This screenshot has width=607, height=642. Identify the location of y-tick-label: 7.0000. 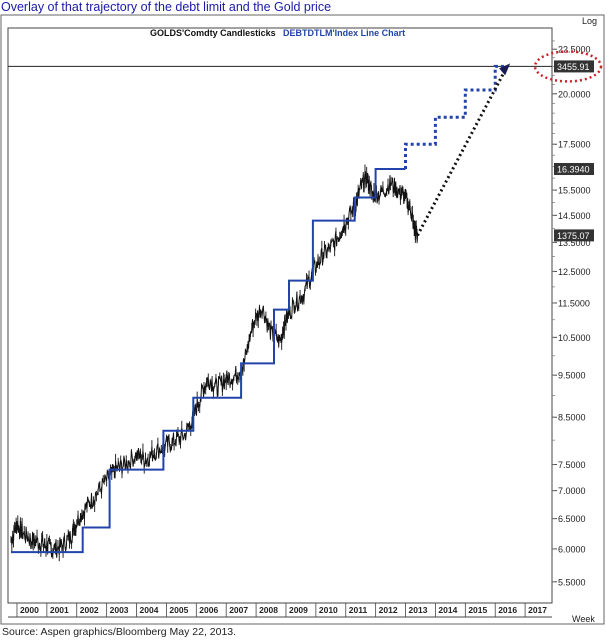
(572, 491).